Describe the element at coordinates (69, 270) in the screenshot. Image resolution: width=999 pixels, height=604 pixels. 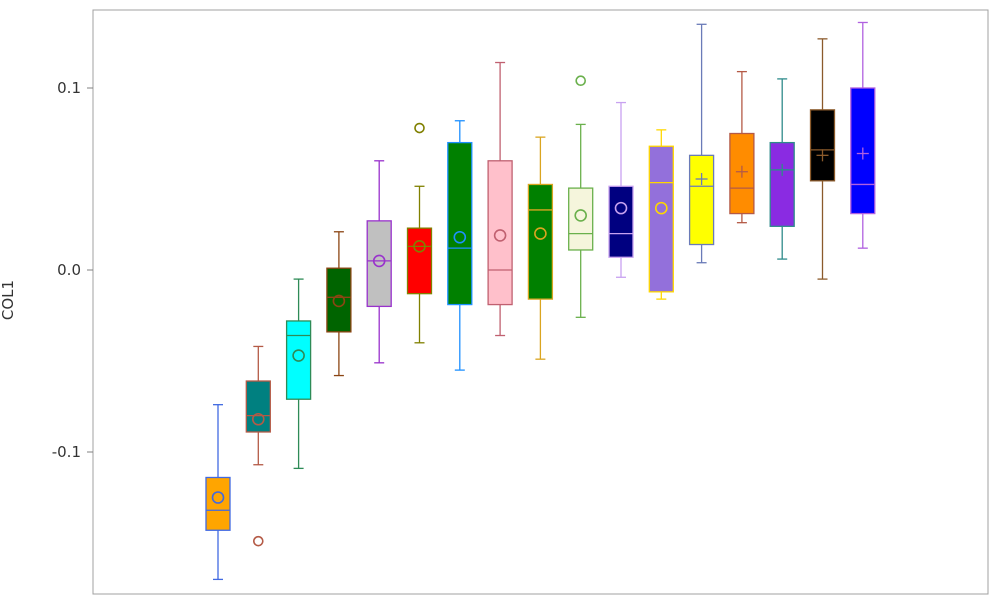
I see `y-tick-label: 0.0` at that location.